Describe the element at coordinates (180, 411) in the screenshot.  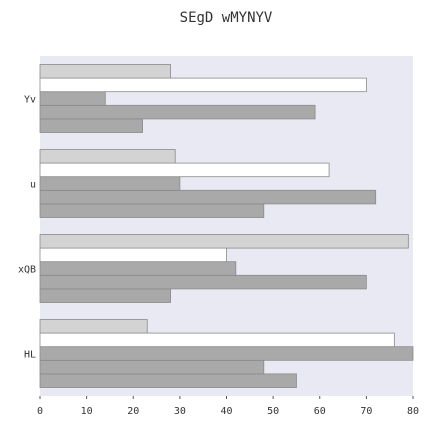
I see `x-tick-label: 30` at that location.